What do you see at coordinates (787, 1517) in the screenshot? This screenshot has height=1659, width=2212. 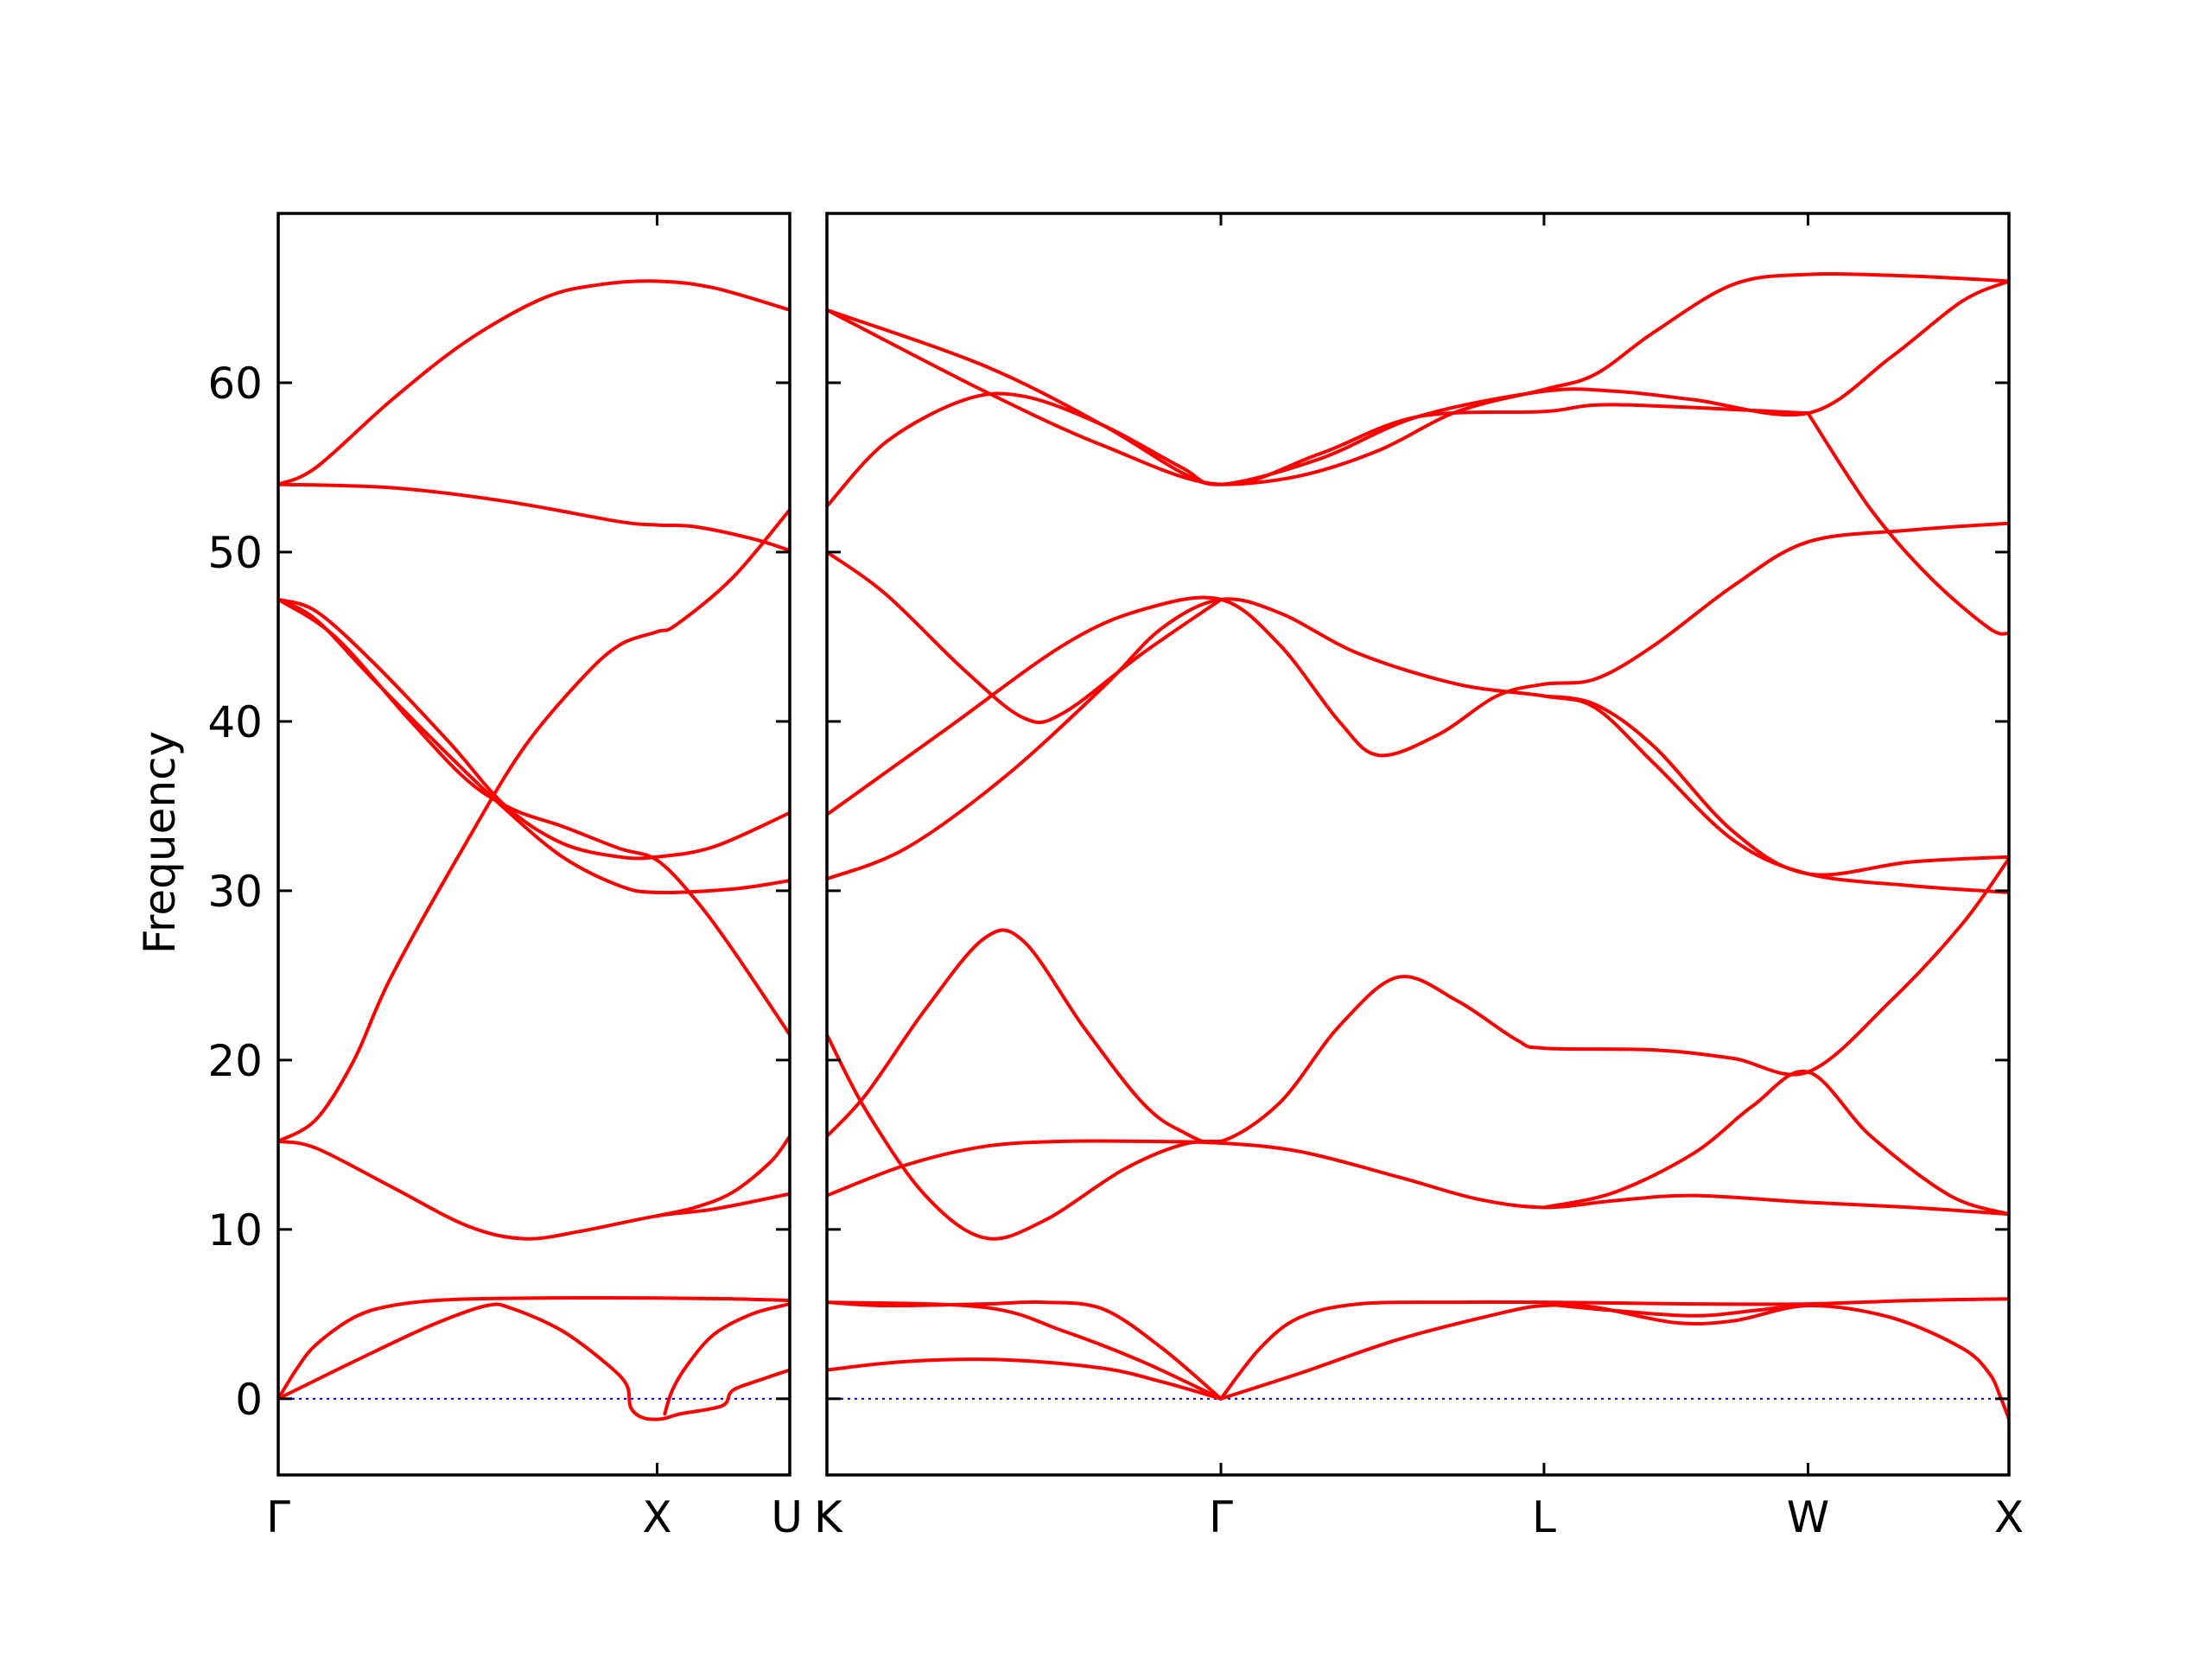 I see `x-tick-label: U` at bounding box center [787, 1517].